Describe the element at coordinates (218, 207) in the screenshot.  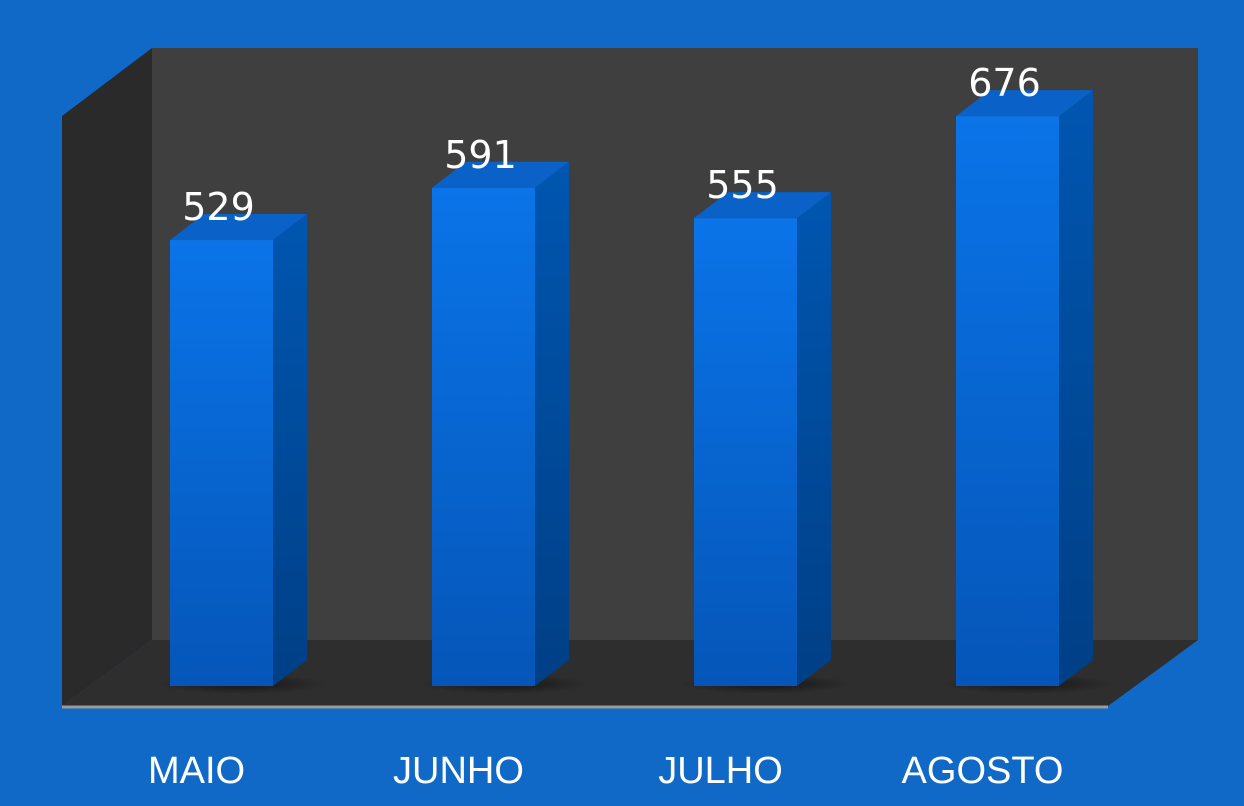
I see `value-label: 529` at that location.